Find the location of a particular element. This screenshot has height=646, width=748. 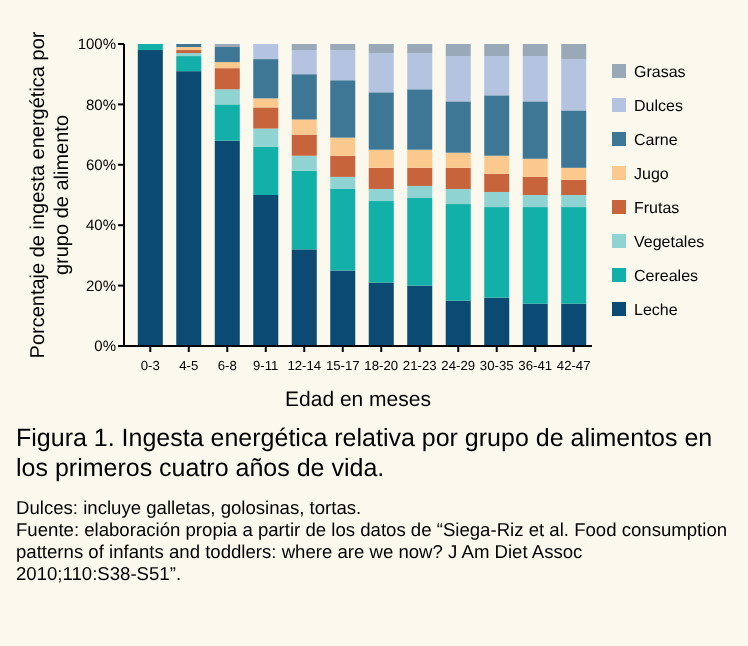

legend-label: Grasas is located at coordinates (660, 71).